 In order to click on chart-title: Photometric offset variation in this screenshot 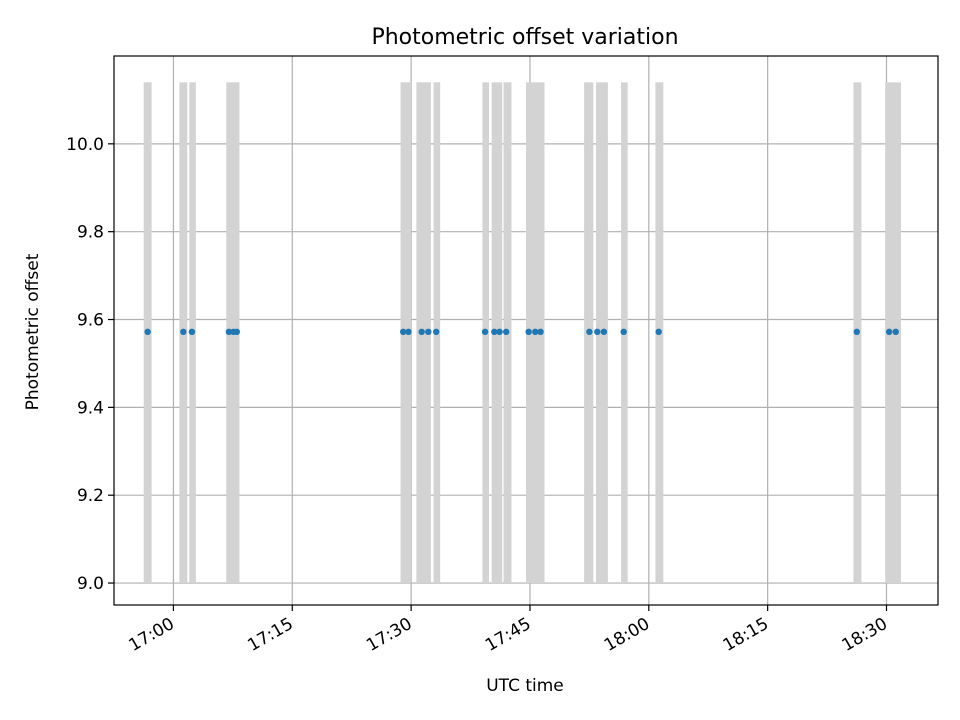, I will do `click(524, 37)`.